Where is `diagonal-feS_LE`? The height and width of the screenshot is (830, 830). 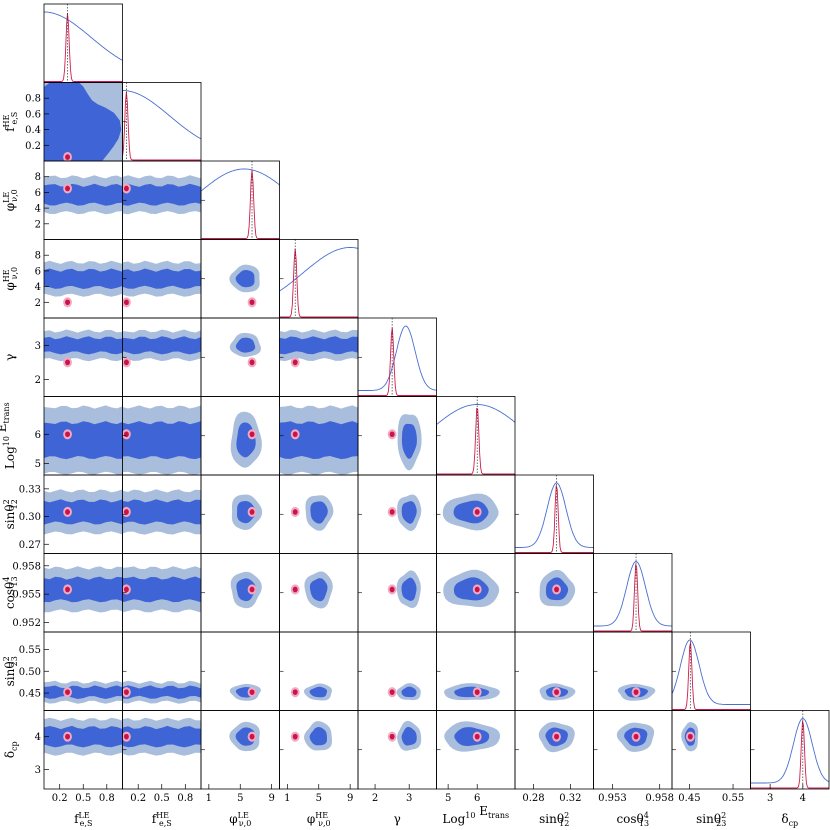
diagonal-feS_LE is located at coordinates (83, 43).